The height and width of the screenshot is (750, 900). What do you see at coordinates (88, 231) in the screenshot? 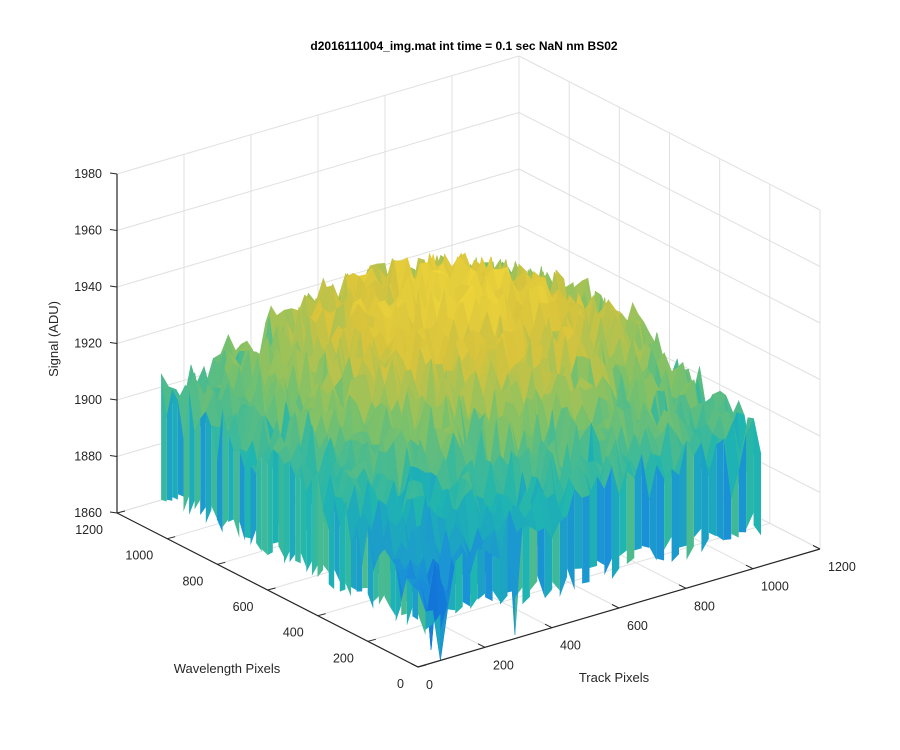
I see `z-tick-label: 1960` at bounding box center [88, 231].